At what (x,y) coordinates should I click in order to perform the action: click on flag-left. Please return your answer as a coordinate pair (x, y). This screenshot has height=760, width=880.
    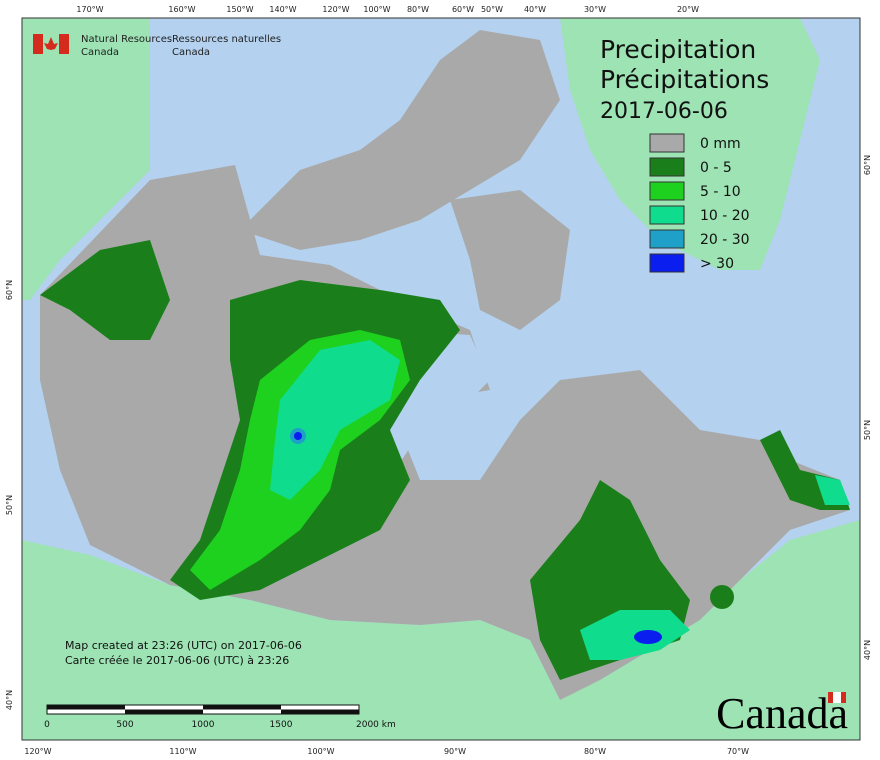
    Looking at the image, I should click on (38, 44).